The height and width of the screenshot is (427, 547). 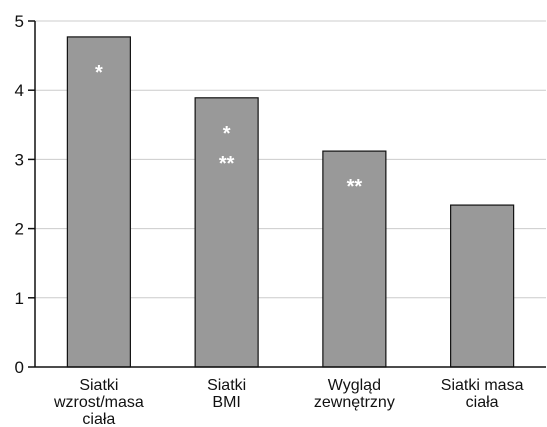 I want to click on y-tick-label: 5, so click(x=19, y=21).